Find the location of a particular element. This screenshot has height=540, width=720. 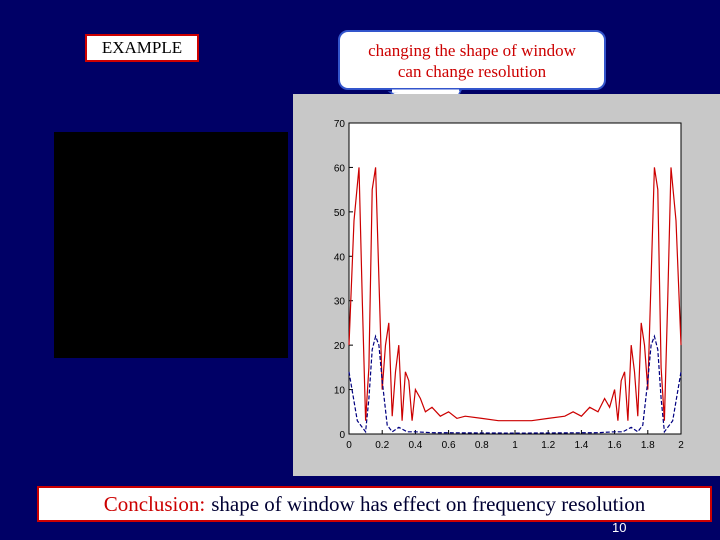

y-tick-label: 50 is located at coordinates (340, 213).